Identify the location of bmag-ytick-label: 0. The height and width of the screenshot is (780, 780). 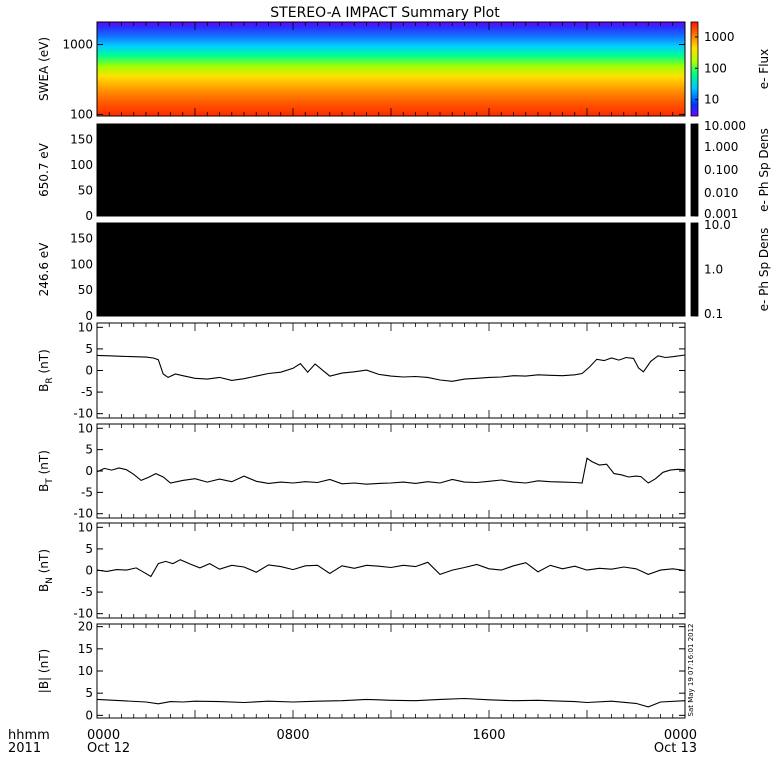
(89, 715).